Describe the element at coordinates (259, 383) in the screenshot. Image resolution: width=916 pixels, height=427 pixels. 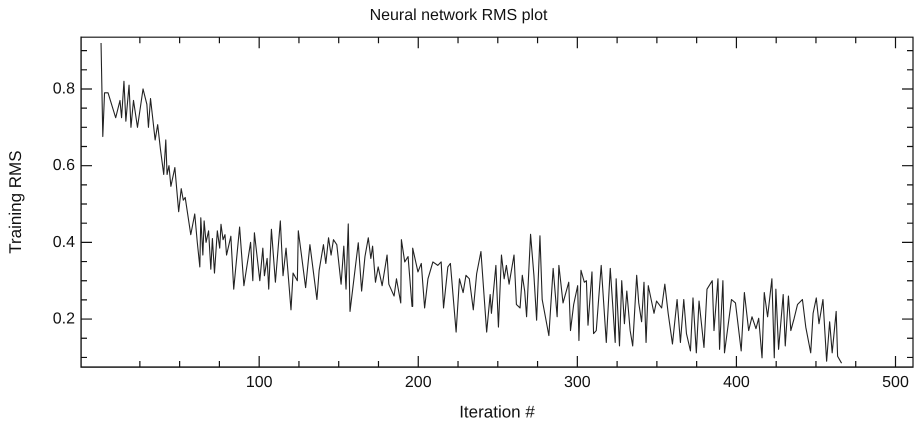
I see `x-tick-label: 100` at that location.